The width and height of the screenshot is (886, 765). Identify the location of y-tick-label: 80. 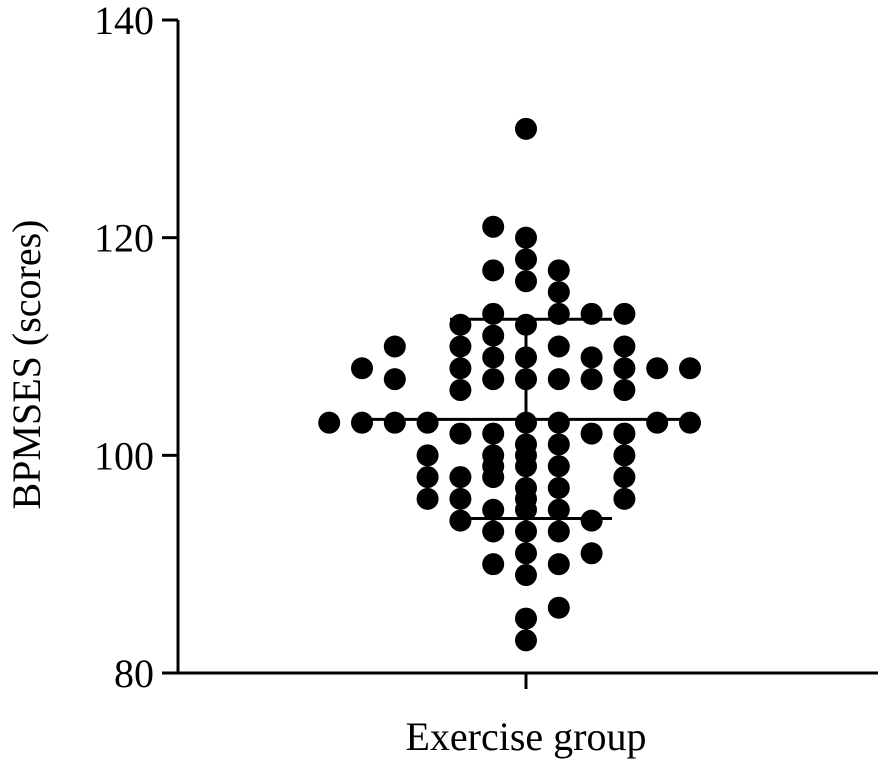
(134, 673).